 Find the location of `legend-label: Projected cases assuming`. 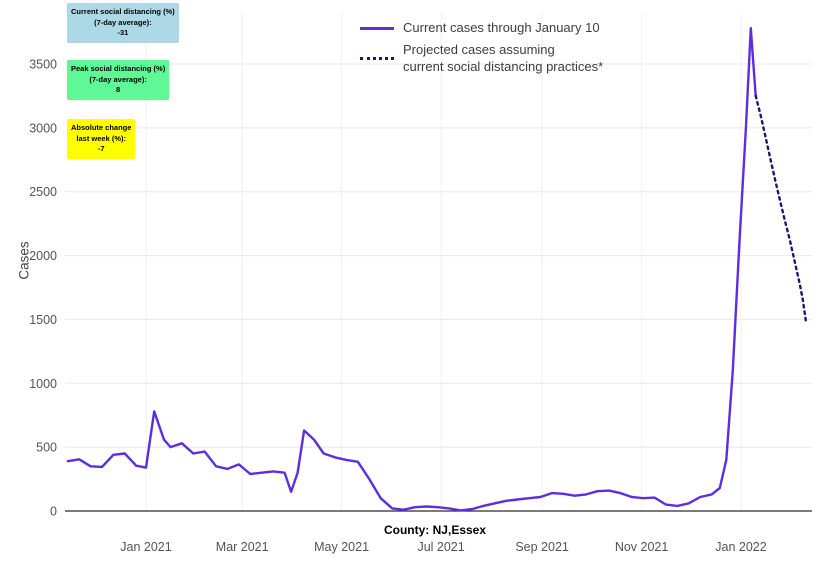

legend-label: Projected cases assuming is located at coordinates (479, 50).